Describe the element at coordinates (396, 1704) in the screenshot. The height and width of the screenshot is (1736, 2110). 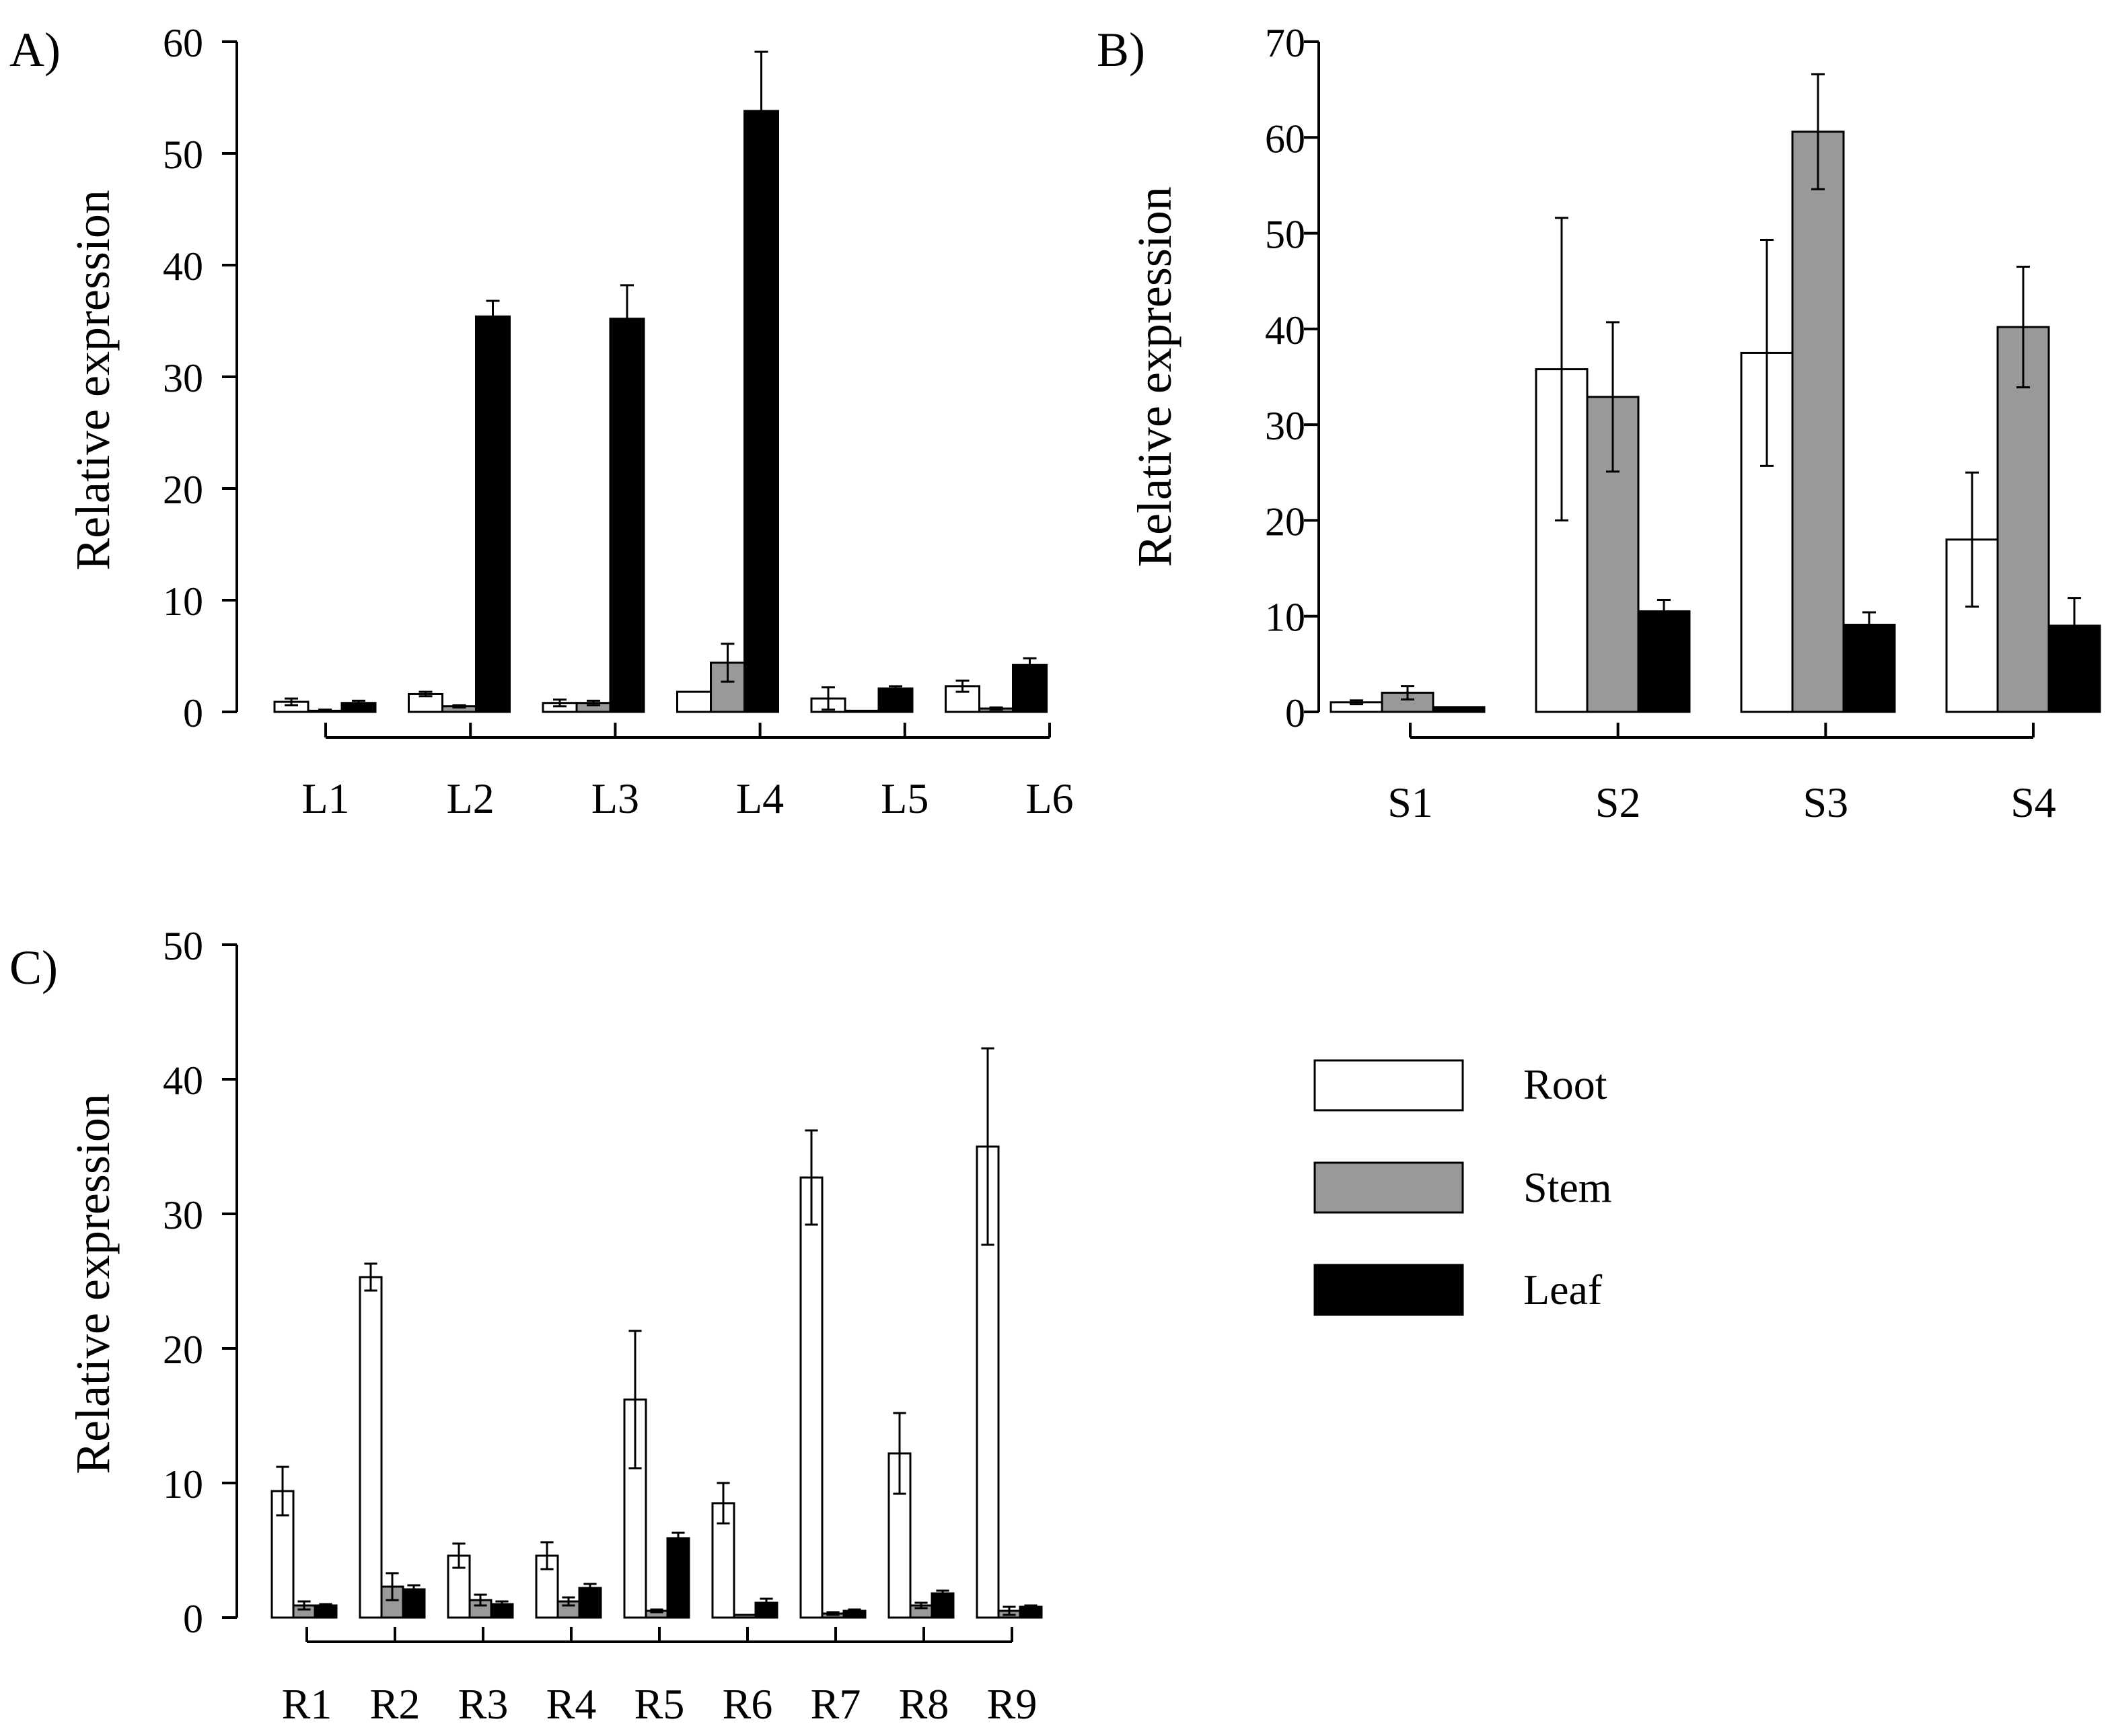
I see `panel-c-category-label: R2` at that location.